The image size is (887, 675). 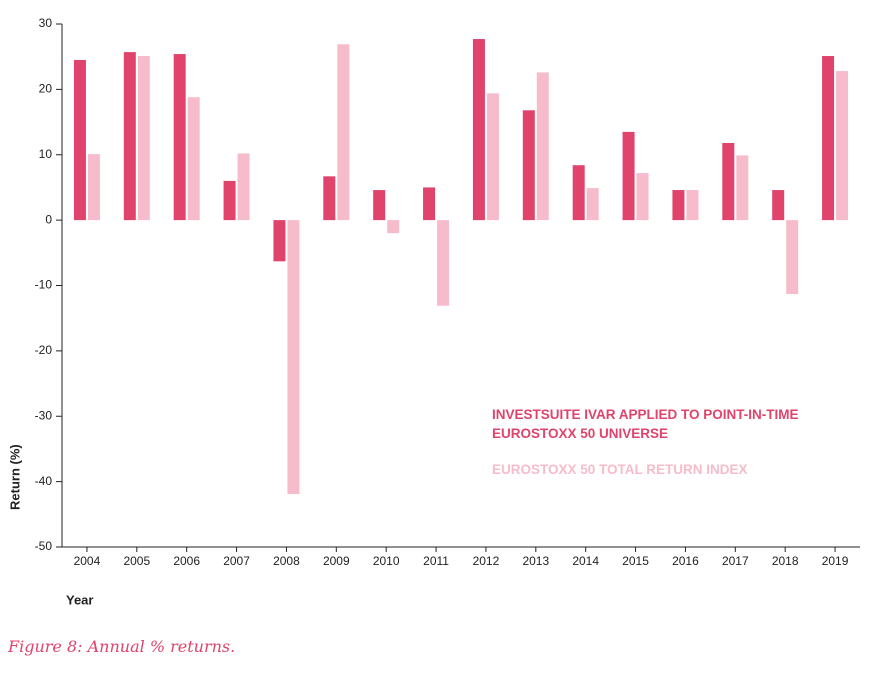 I want to click on x-tick-label: 2016, so click(x=685, y=561).